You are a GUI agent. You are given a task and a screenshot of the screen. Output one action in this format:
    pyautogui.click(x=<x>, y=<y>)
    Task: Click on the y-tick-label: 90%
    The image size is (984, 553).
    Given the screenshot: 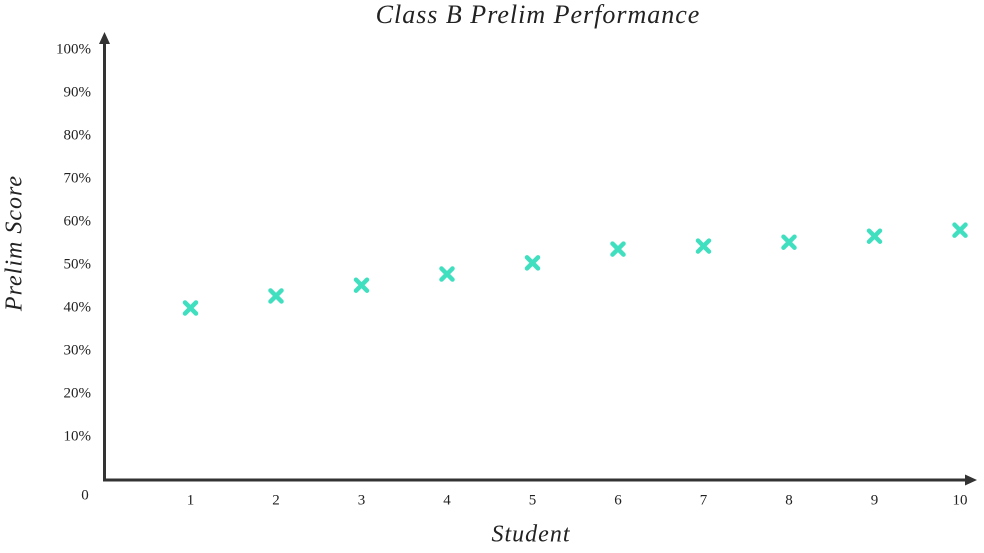 What is the action you would take?
    pyautogui.click(x=78, y=92)
    